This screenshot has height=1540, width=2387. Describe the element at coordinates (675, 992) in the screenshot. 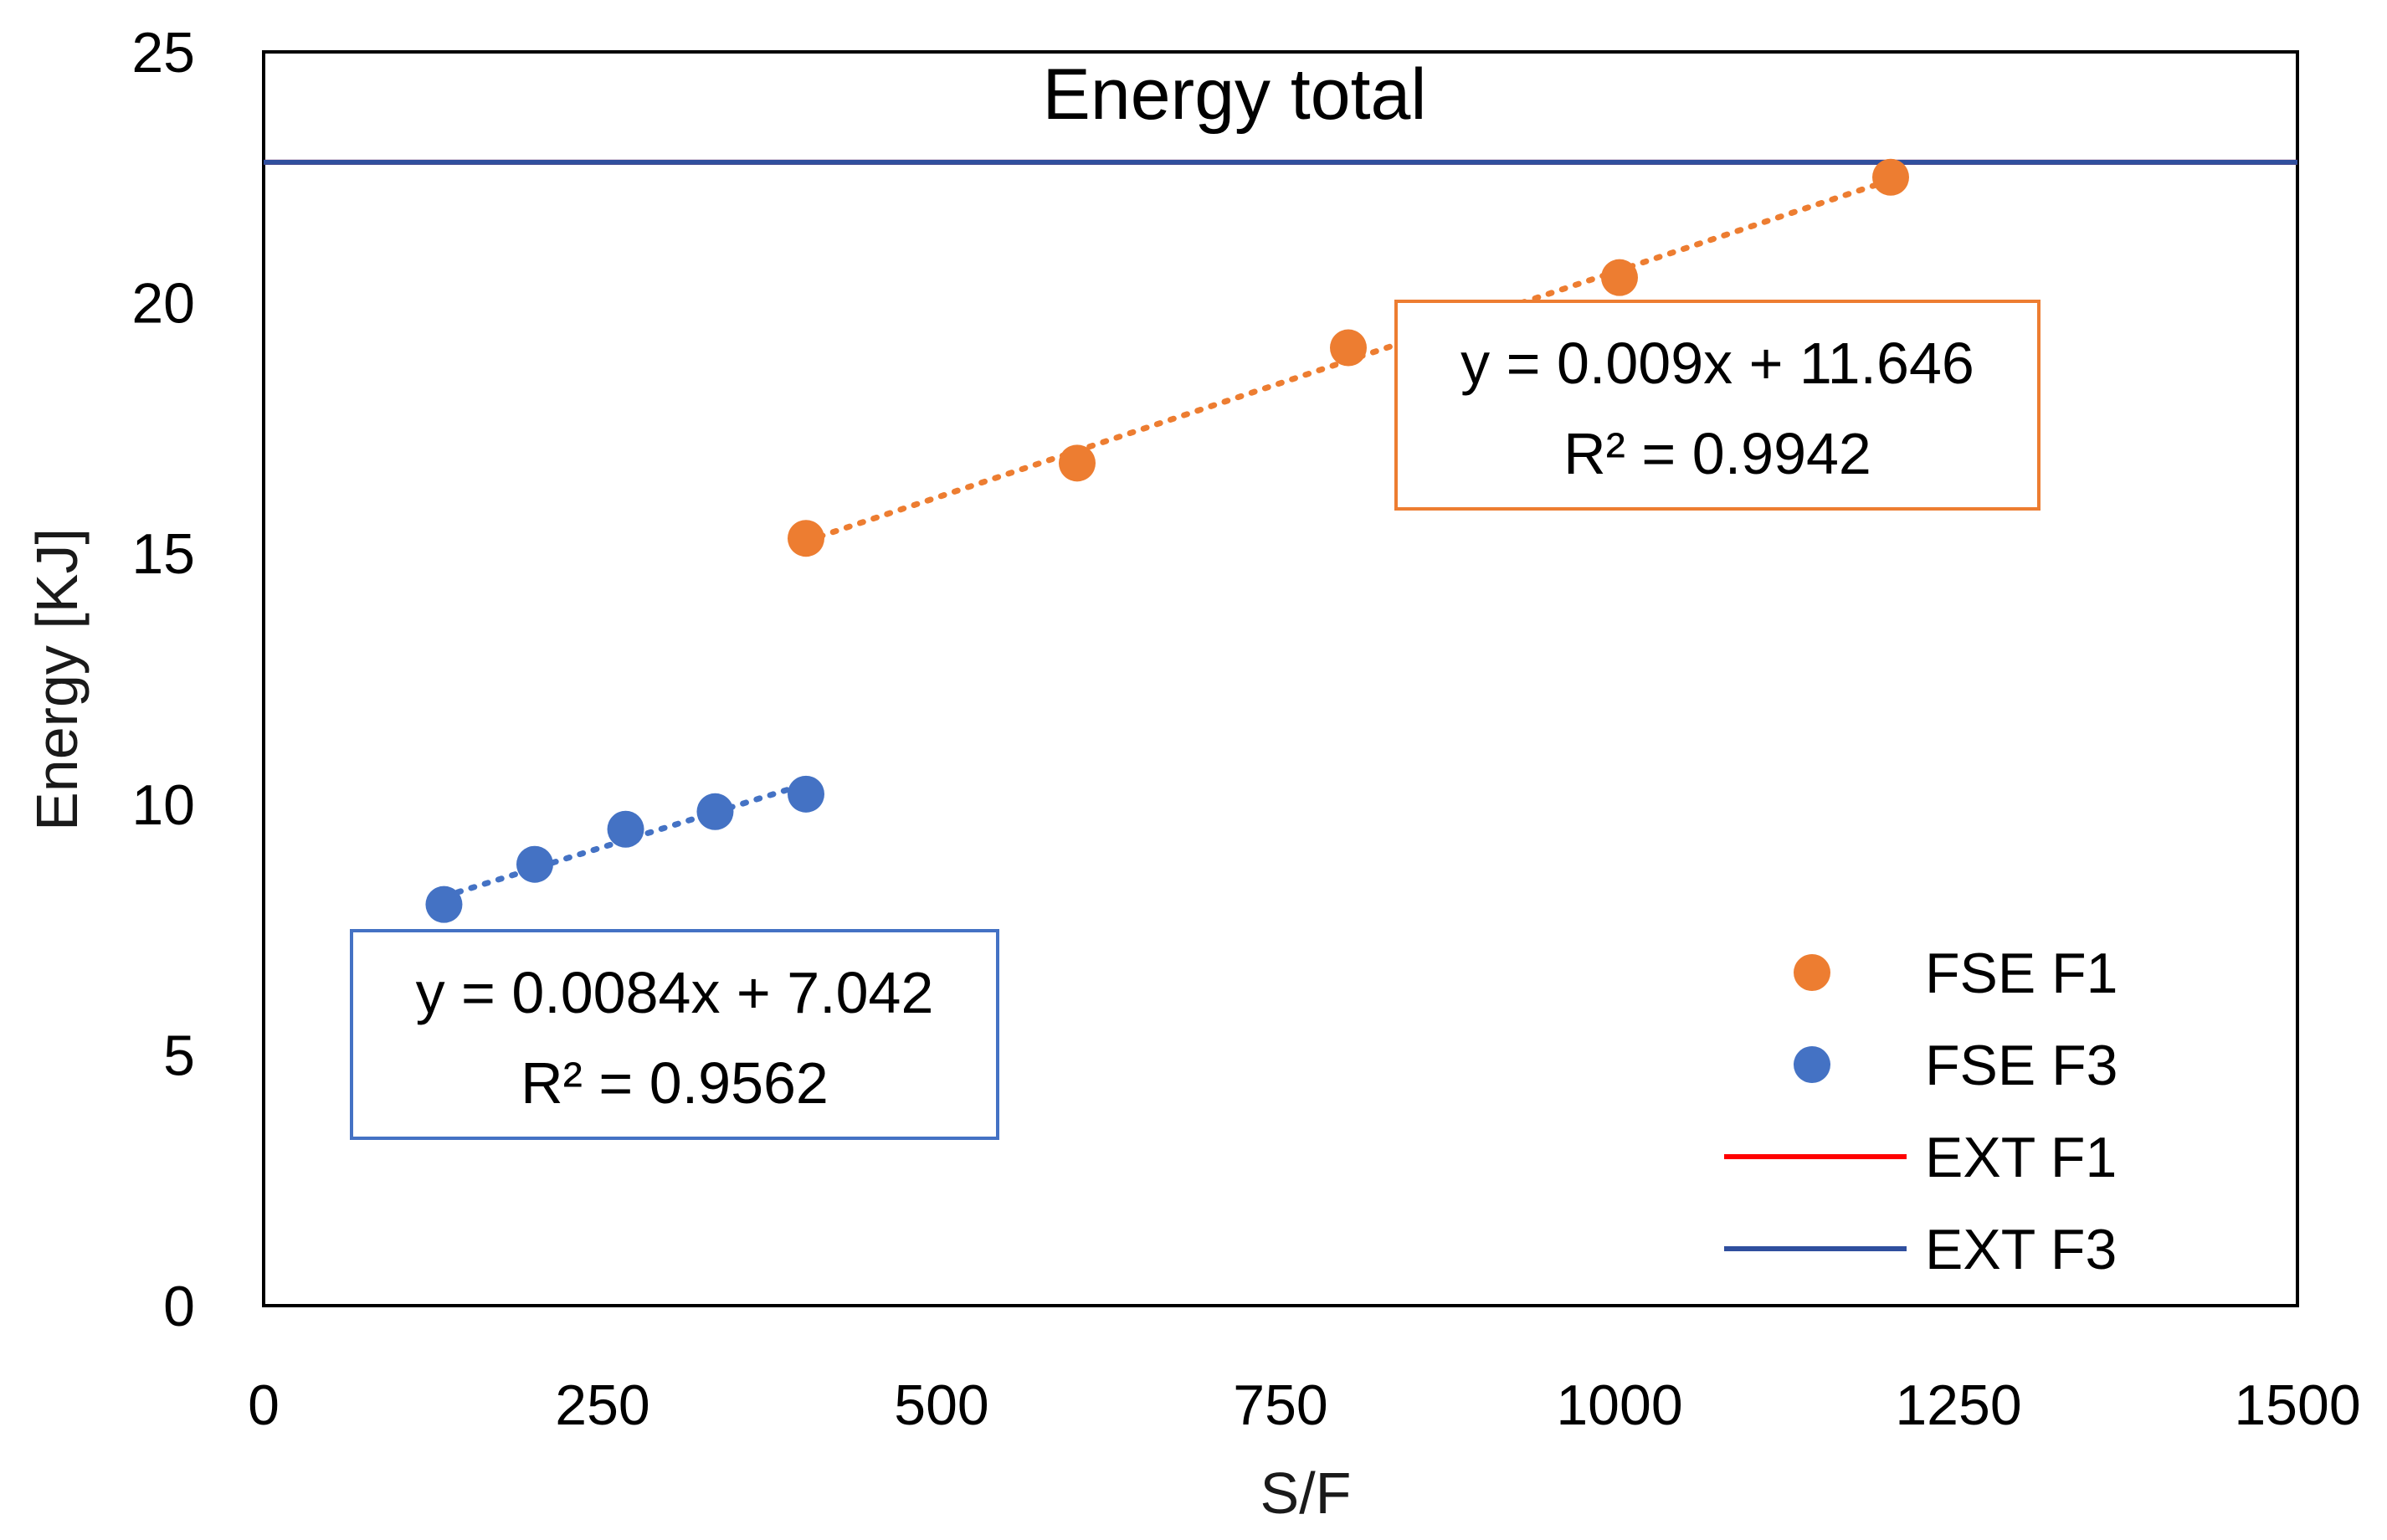

I see `trendline-equation-fse-f3: y = 0.0084x + 7.042` at that location.